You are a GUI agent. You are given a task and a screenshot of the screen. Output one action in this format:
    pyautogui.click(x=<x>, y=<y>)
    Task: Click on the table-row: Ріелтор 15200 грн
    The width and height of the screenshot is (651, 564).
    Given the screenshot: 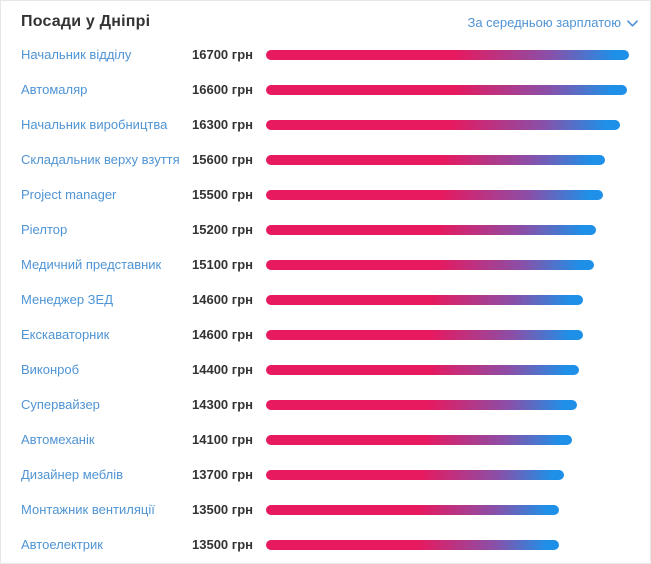 What is the action you would take?
    pyautogui.click(x=325, y=229)
    